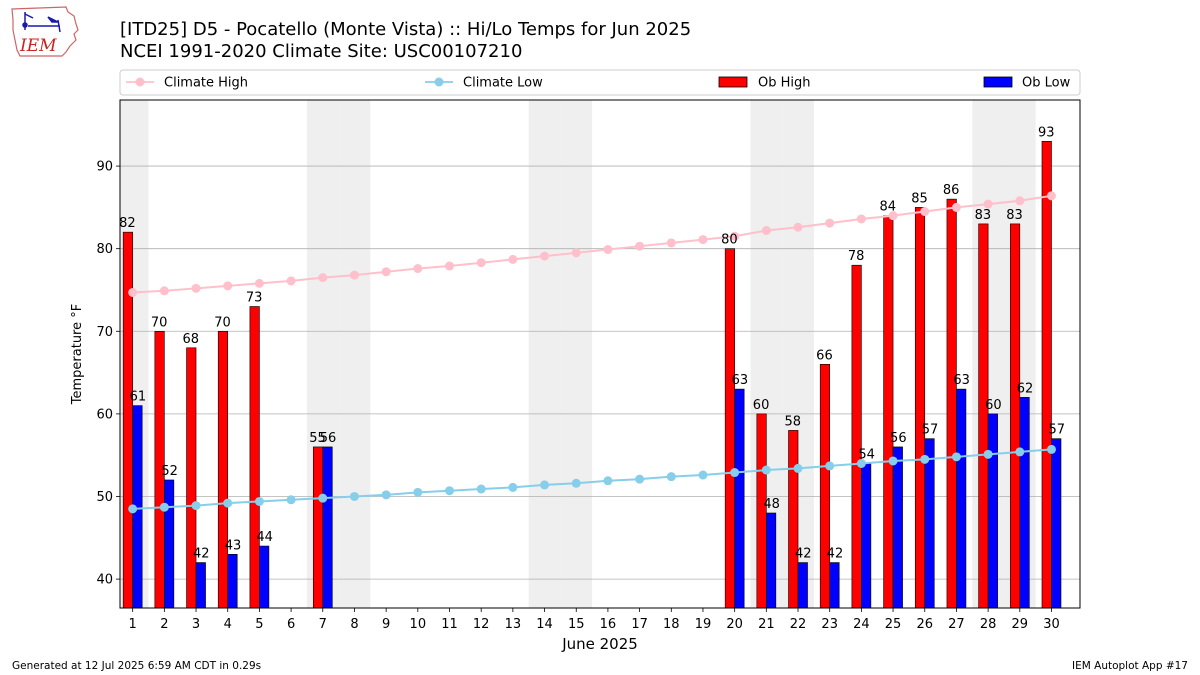  What do you see at coordinates (513, 624) in the screenshot?
I see `x-tick-label: 13` at bounding box center [513, 624].